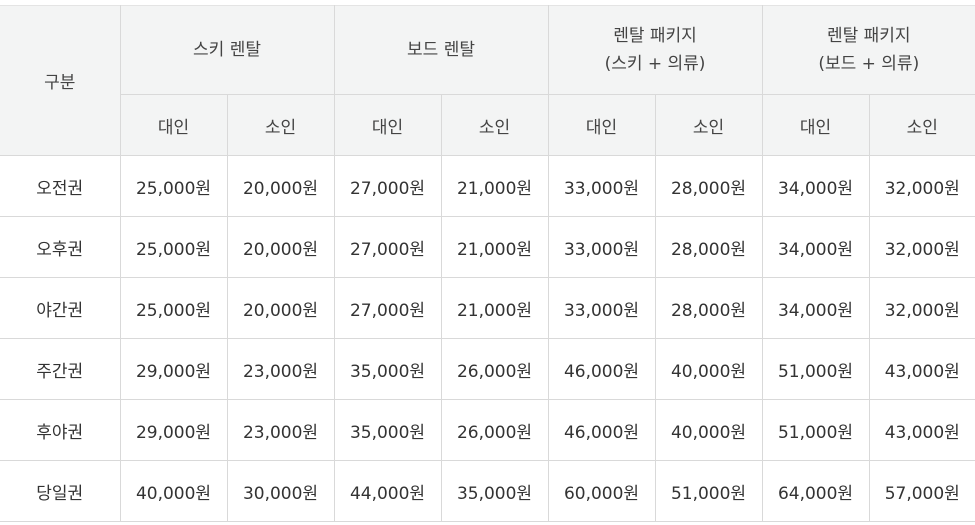 The width and height of the screenshot is (975, 525). What do you see at coordinates (60, 369) in the screenshot?
I see `row-label: 주간권` at bounding box center [60, 369].